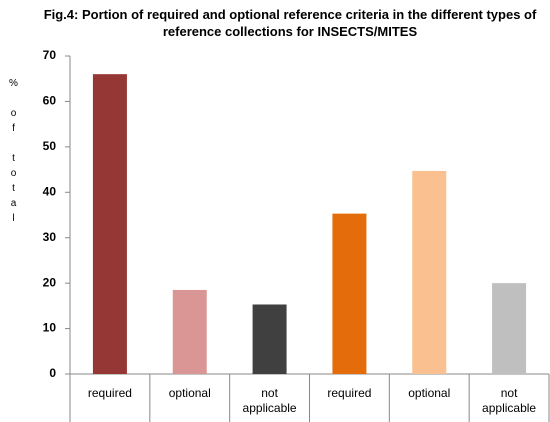 The width and height of the screenshot is (550, 422). What do you see at coordinates (50, 191) in the screenshot?
I see `y-tick-label: 40` at bounding box center [50, 191].